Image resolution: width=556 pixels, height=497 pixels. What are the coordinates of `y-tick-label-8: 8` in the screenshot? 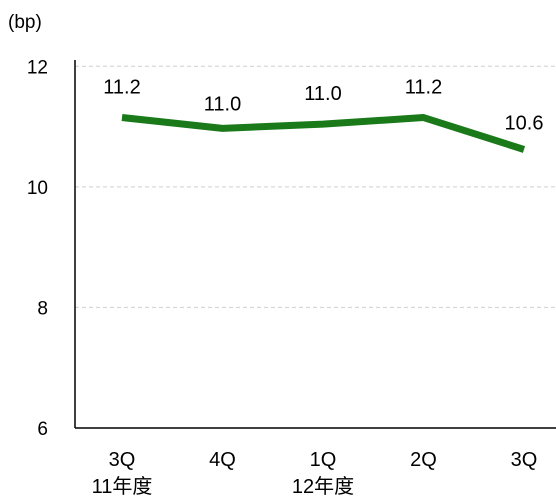 It's located at (42, 308).